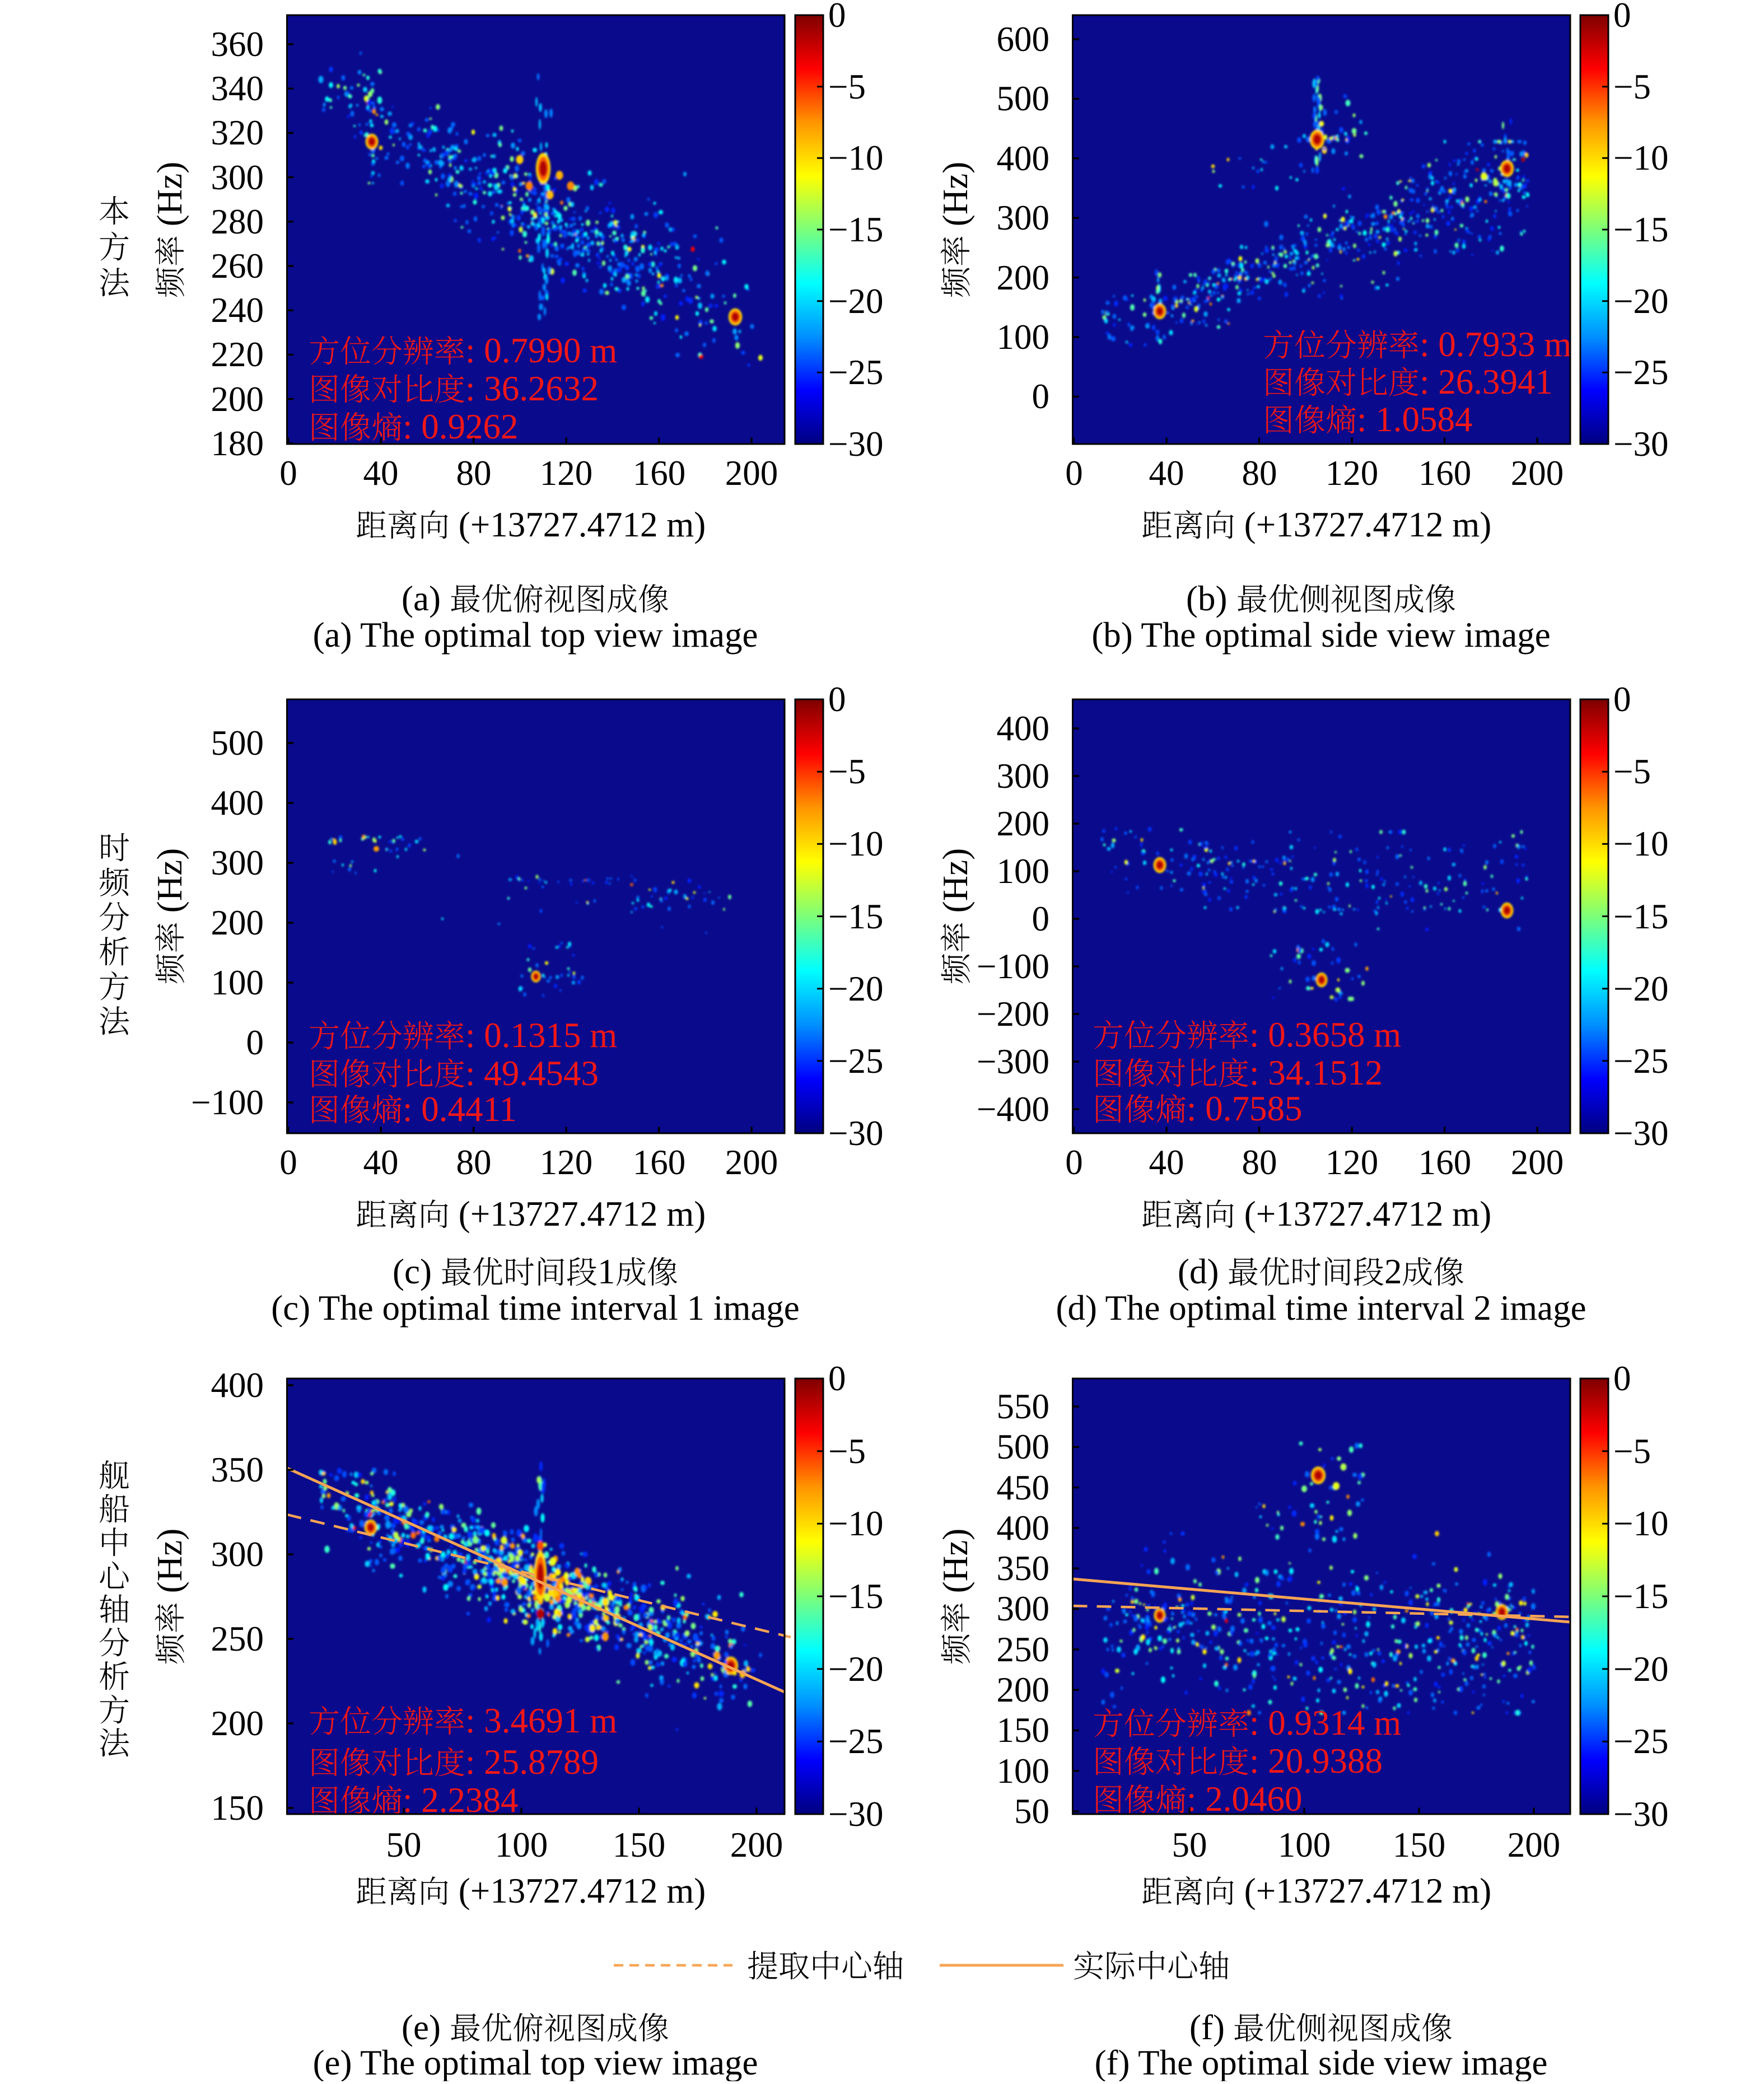  Describe the element at coordinates (1495, 344) in the screenshot. I see `svg-text:: 0.7933 m: : 0.7933 m` at that location.